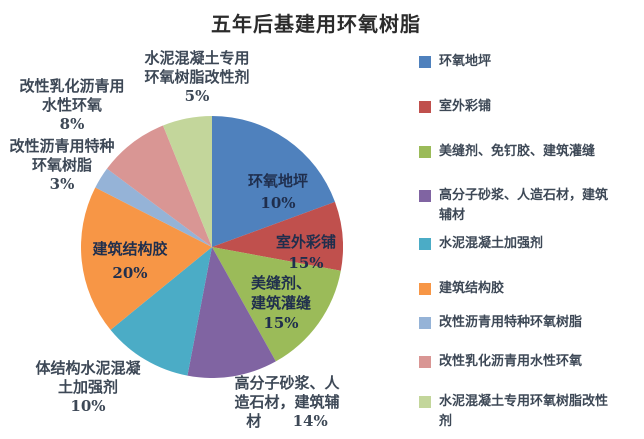 This screenshot has height=439, width=644. Describe the element at coordinates (62, 165) in the screenshot. I see `pie-label-special-epoxy-resin: 改性沥青用特种 环氧树脂 3%` at that location.